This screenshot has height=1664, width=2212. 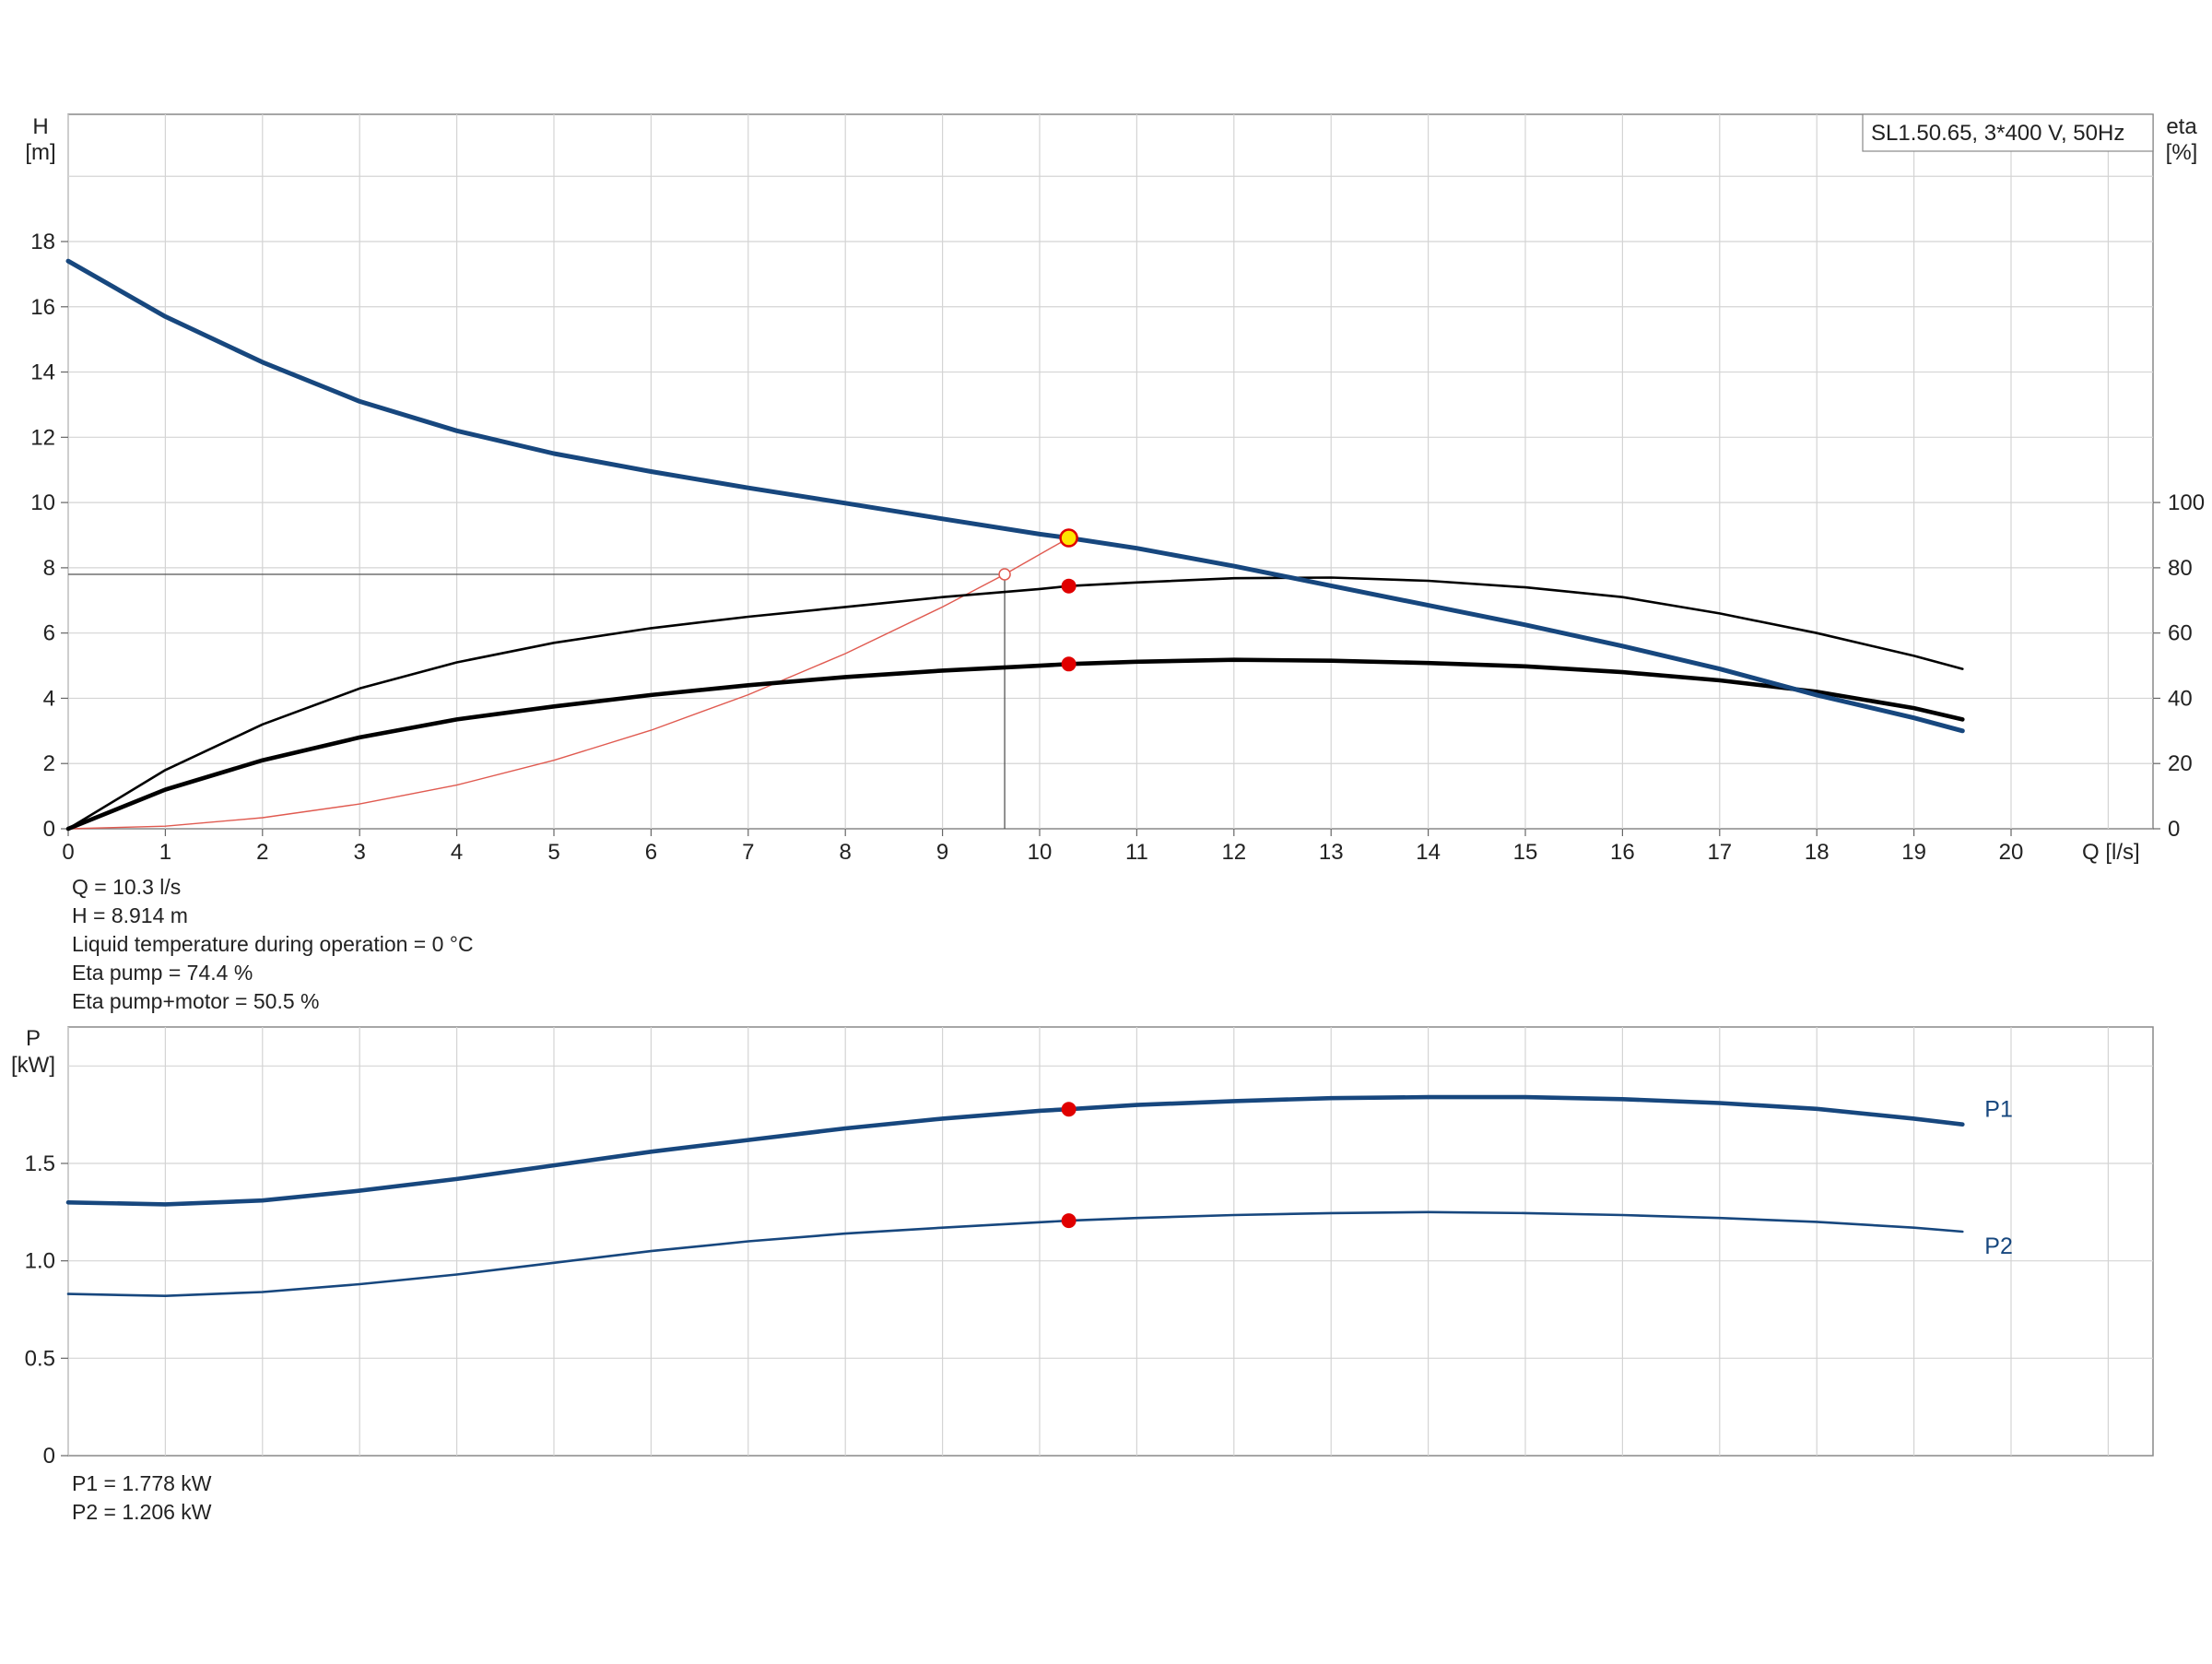 What do you see at coordinates (1719, 852) in the screenshot?
I see `qh-x-tick-label: 17` at bounding box center [1719, 852].